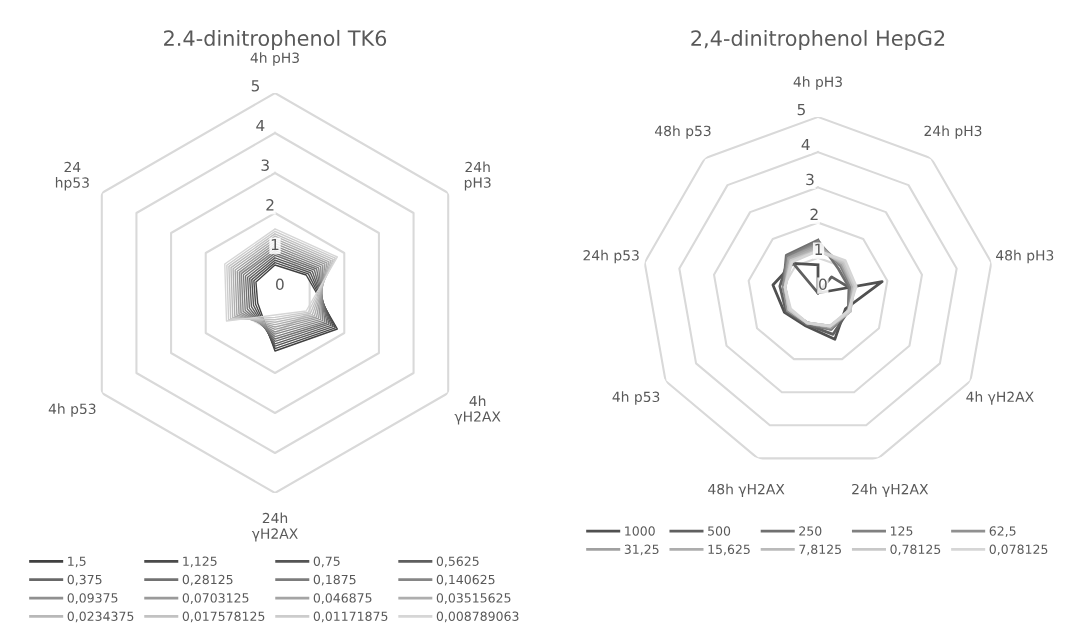  Describe the element at coordinates (1002, 531) in the screenshot. I see `legend-label: 62,5` at that location.